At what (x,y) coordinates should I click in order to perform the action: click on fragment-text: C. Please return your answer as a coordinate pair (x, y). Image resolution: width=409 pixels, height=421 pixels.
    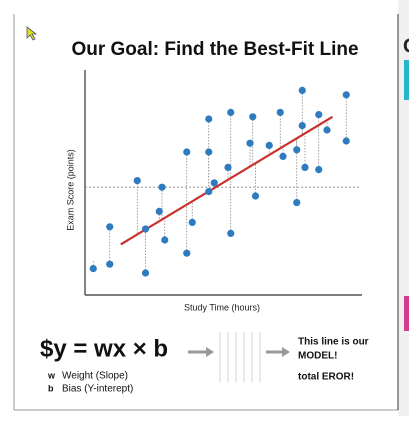
    Looking at the image, I should click on (406, 46).